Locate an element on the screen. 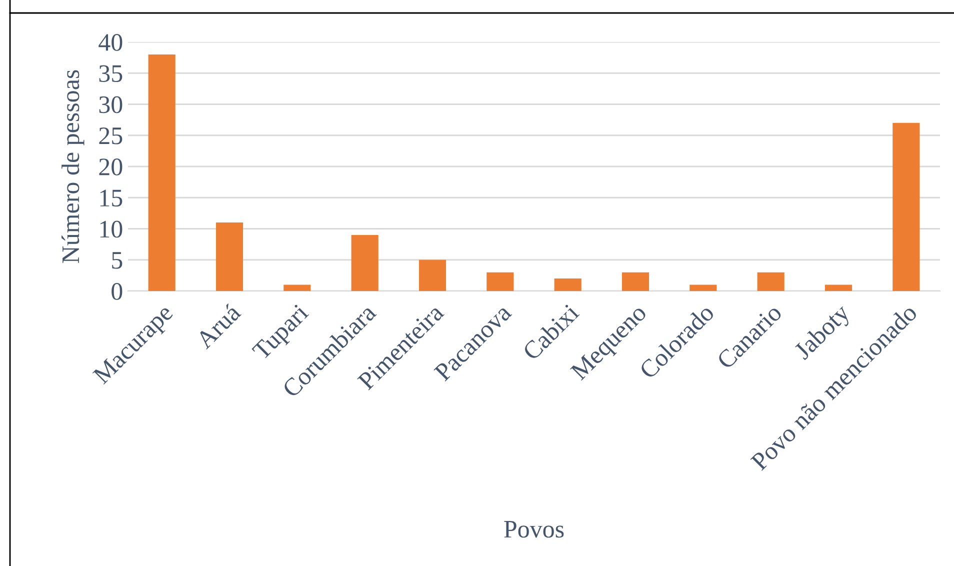 The image size is (954, 566). y-tick-label: 5 is located at coordinates (117, 260).